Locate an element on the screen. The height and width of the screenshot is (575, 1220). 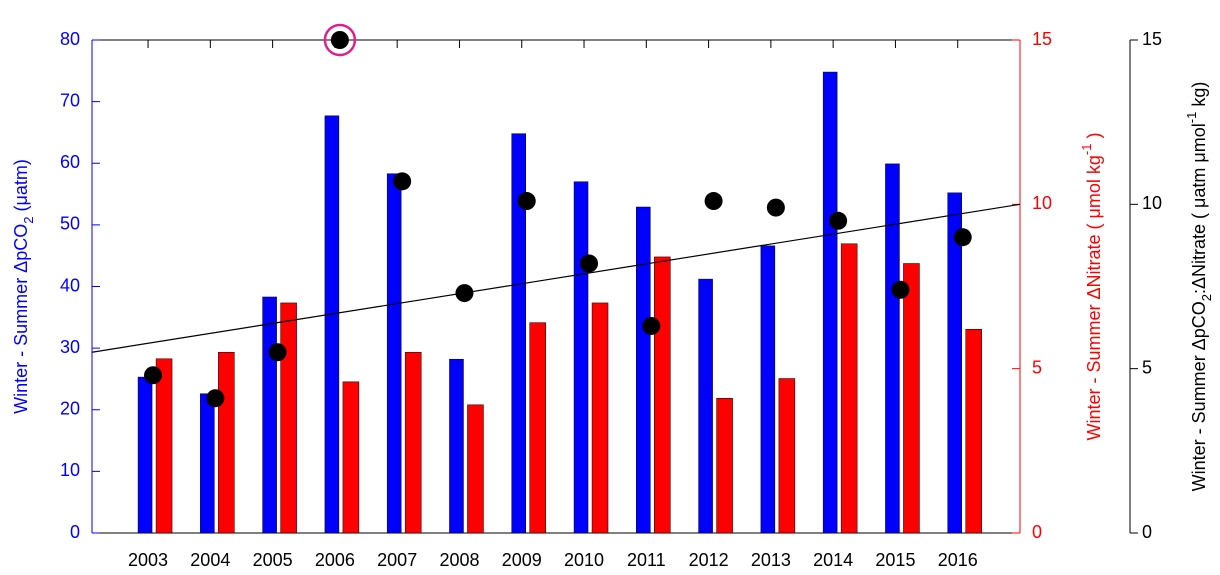
y2-axis-label-part: Winter - Summer ΔNitrate ( μmol kg is located at coordinates (1094, 297).